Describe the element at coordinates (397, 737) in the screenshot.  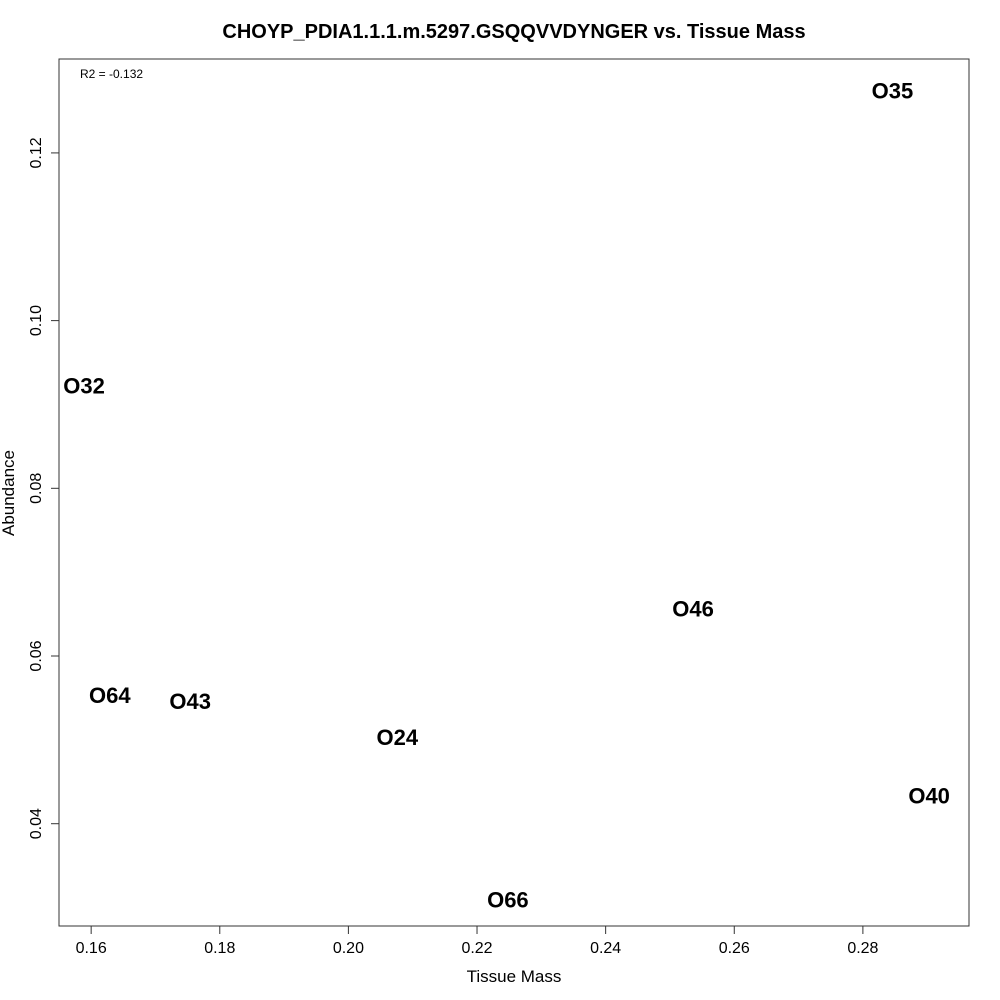
I see `data-point-label: O24` at that location.